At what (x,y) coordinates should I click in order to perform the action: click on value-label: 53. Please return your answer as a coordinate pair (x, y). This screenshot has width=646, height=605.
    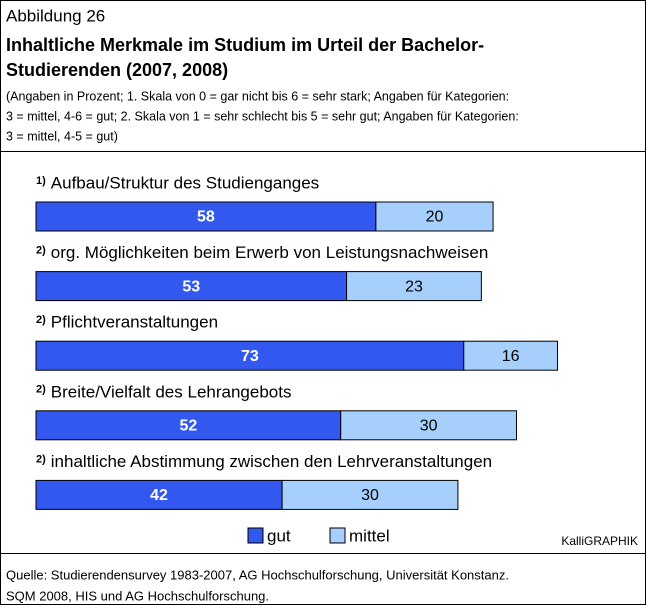
    Looking at the image, I should click on (191, 286).